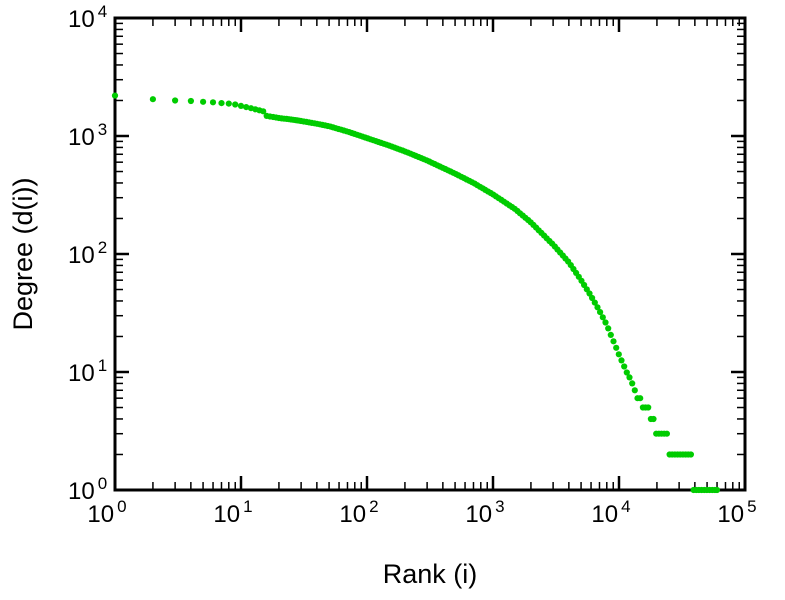  What do you see at coordinates (106, 512) in the screenshot?
I see `x-tick-label: 10 0` at bounding box center [106, 512].